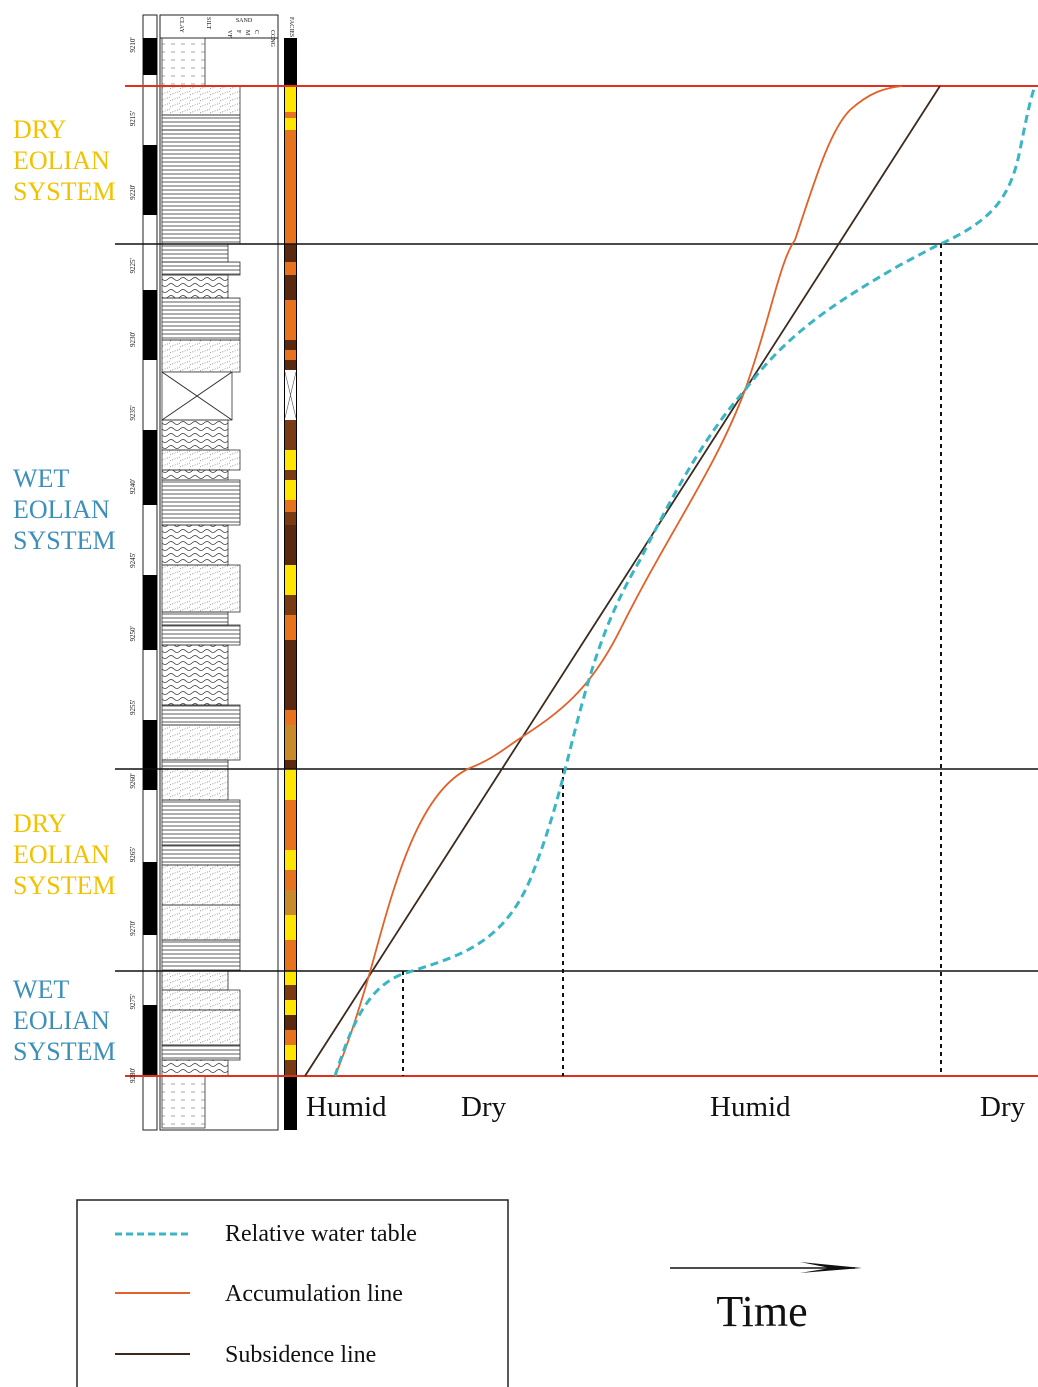 The width and height of the screenshot is (1038, 1387). Describe the element at coordinates (244, 21) in the screenshot. I see `column-header: SAND` at that location.